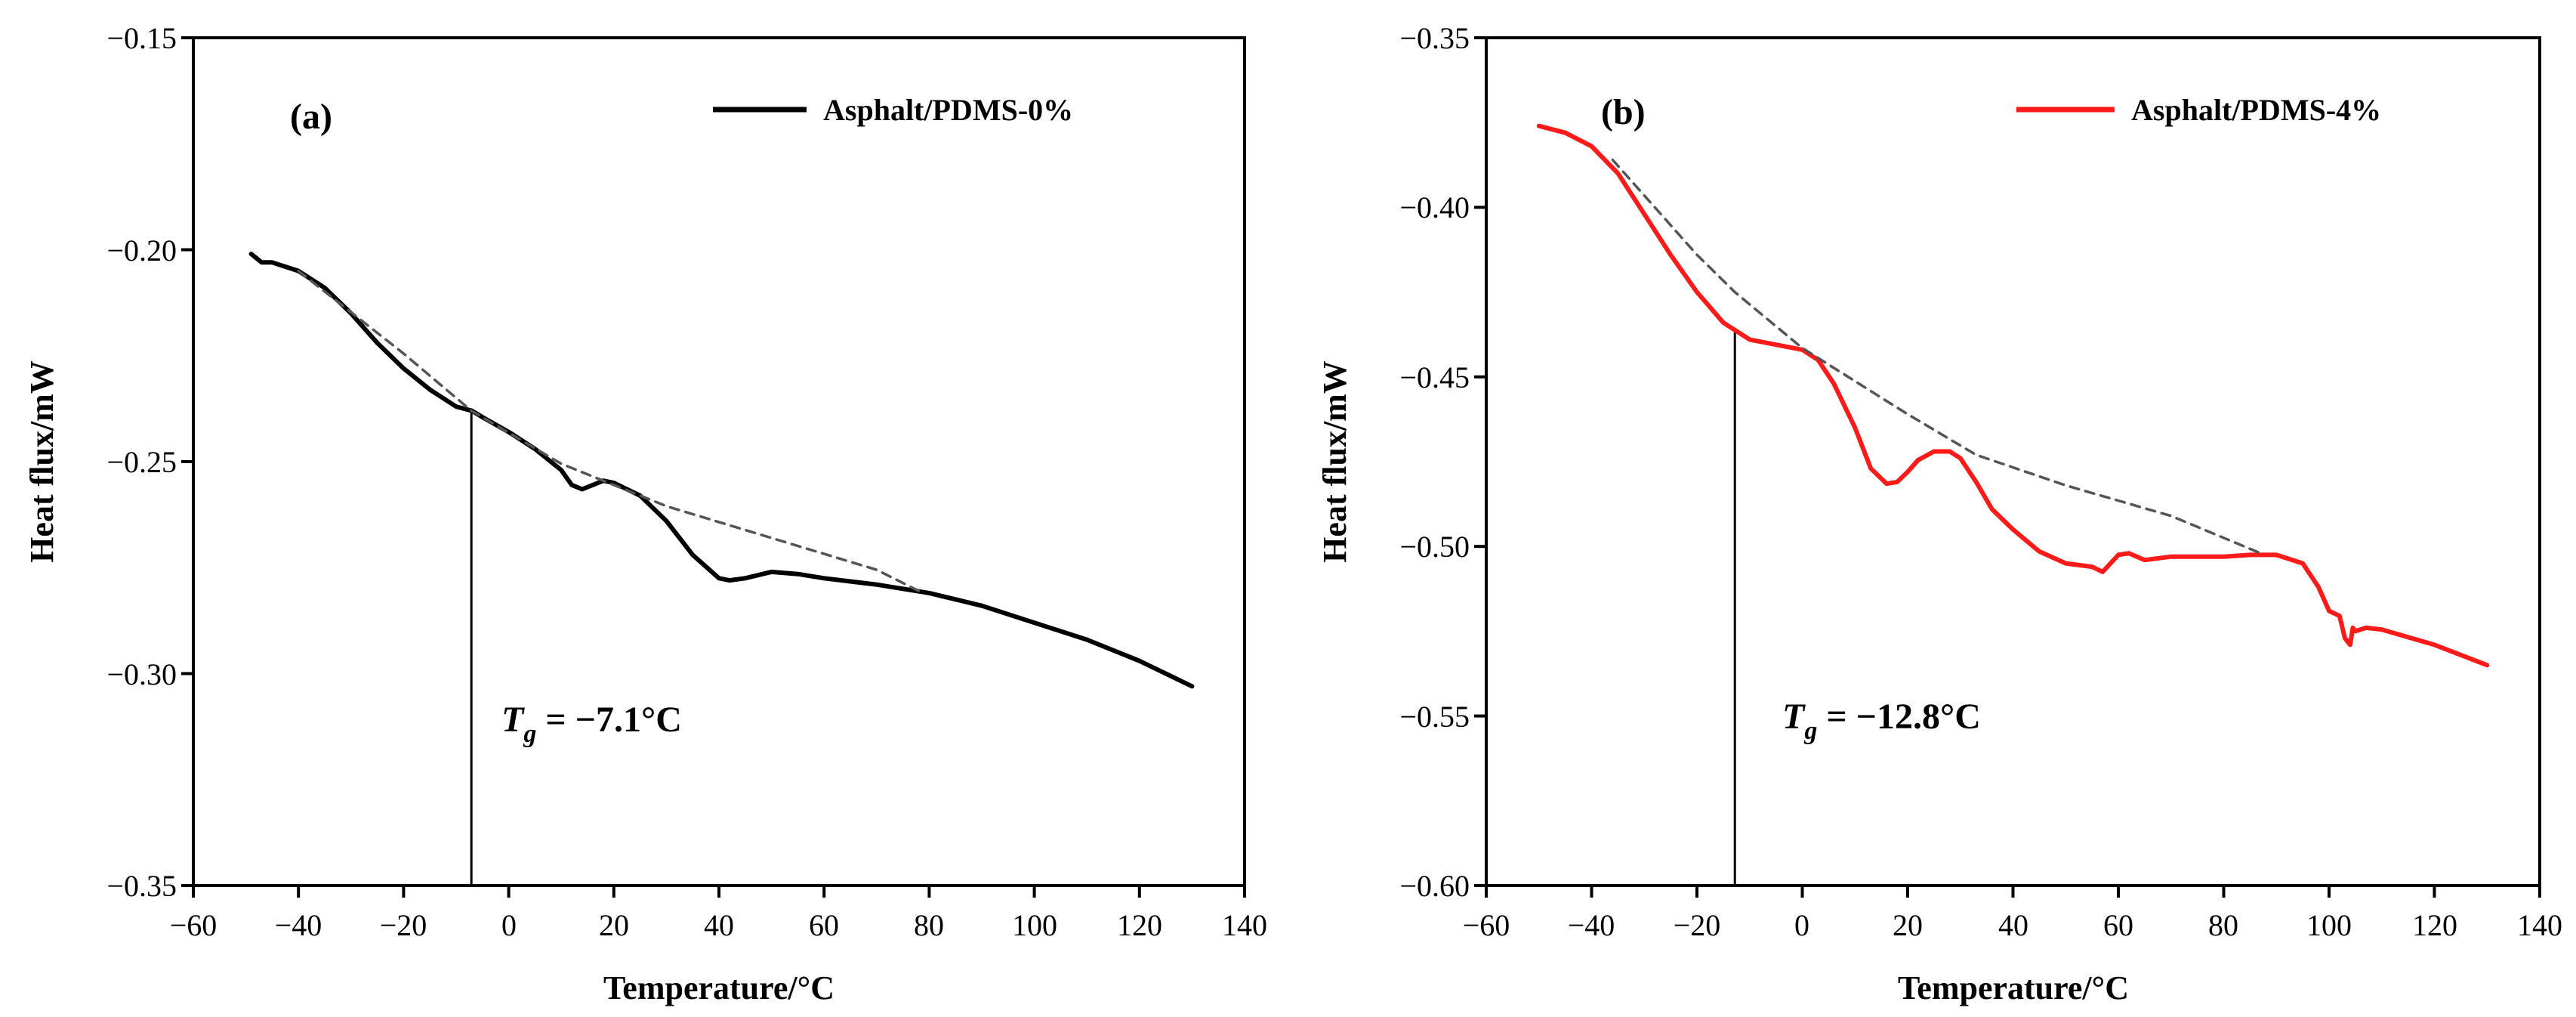 This screenshot has height=1017, width=2576. Describe the element at coordinates (1899, 717) in the screenshot. I see `tg-value: = −12.8°C` at that location.